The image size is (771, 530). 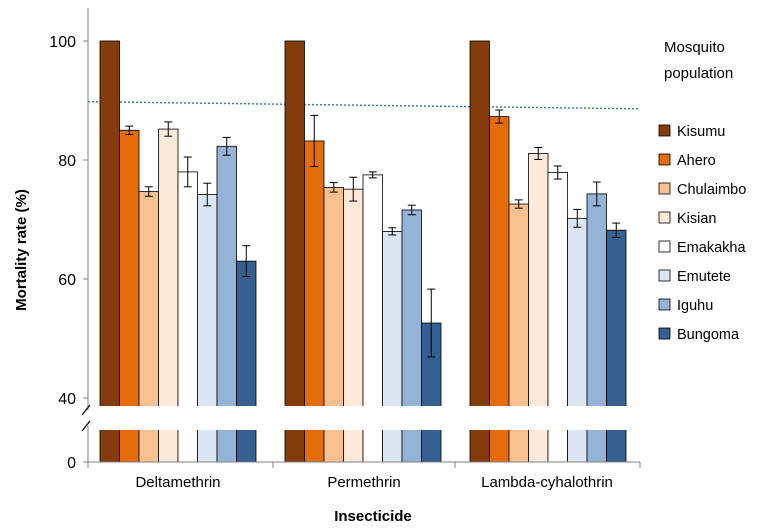 I want to click on y-axis-title: Mortality rate (%), so click(x=21, y=250).